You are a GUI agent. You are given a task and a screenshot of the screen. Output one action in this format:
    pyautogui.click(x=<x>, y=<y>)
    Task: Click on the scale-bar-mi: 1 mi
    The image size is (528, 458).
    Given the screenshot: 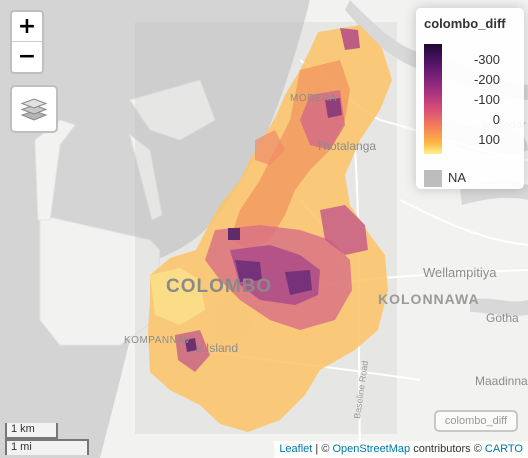 What is the action you would take?
    pyautogui.click(x=47, y=447)
    